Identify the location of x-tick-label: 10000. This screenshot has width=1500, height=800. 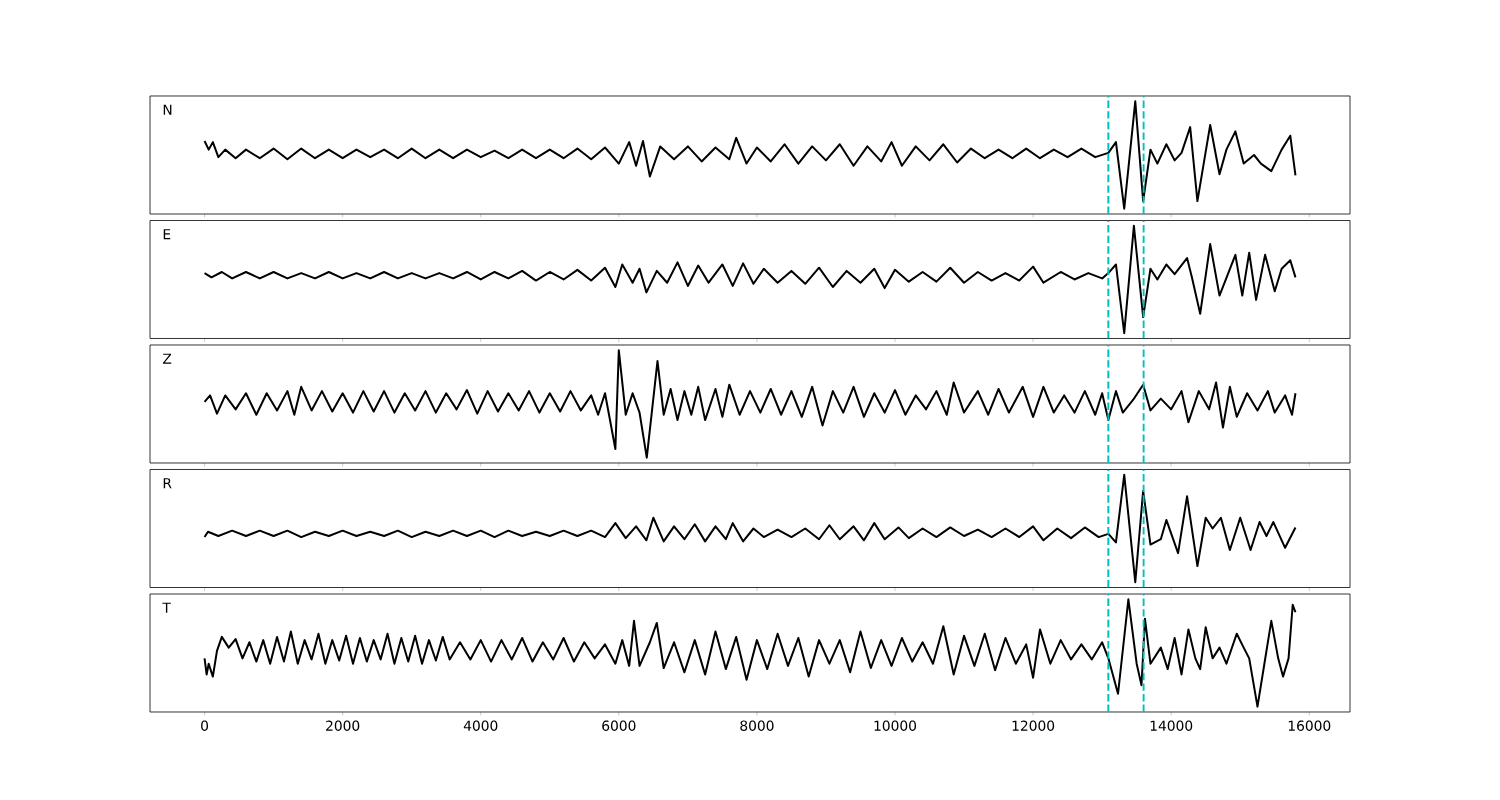
(895, 725).